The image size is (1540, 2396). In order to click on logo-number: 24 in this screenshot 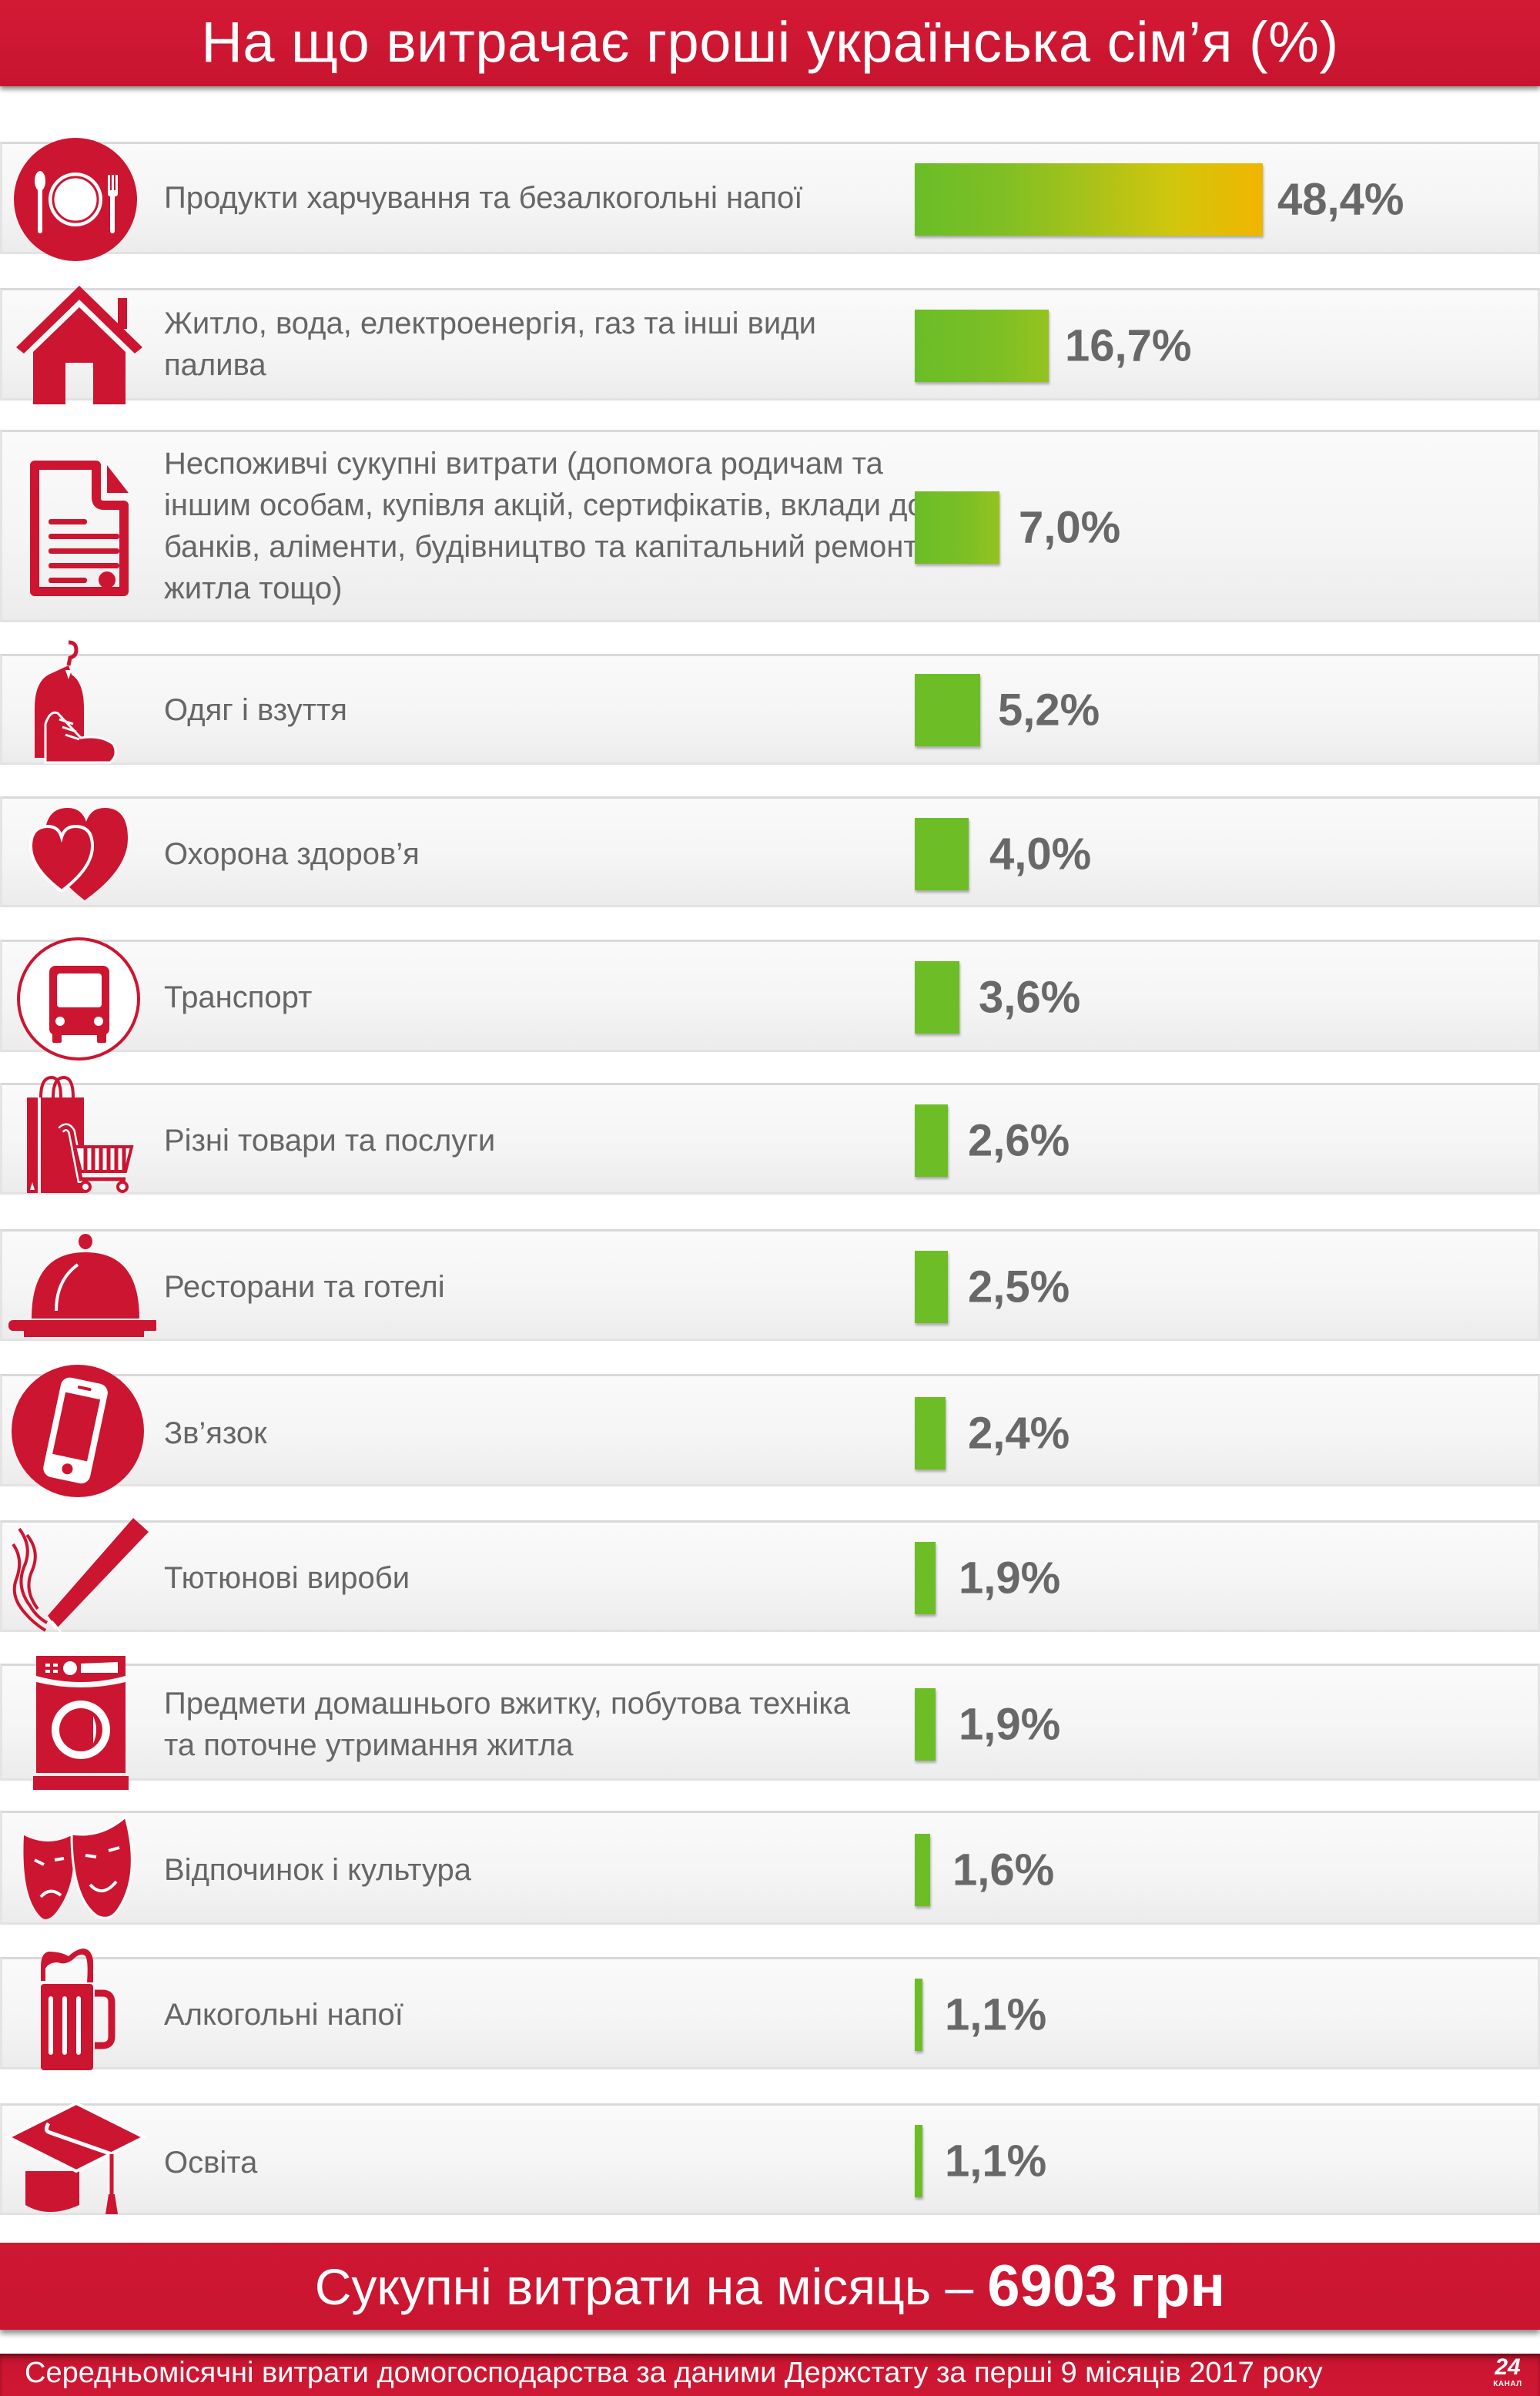, I will do `click(1508, 2367)`.